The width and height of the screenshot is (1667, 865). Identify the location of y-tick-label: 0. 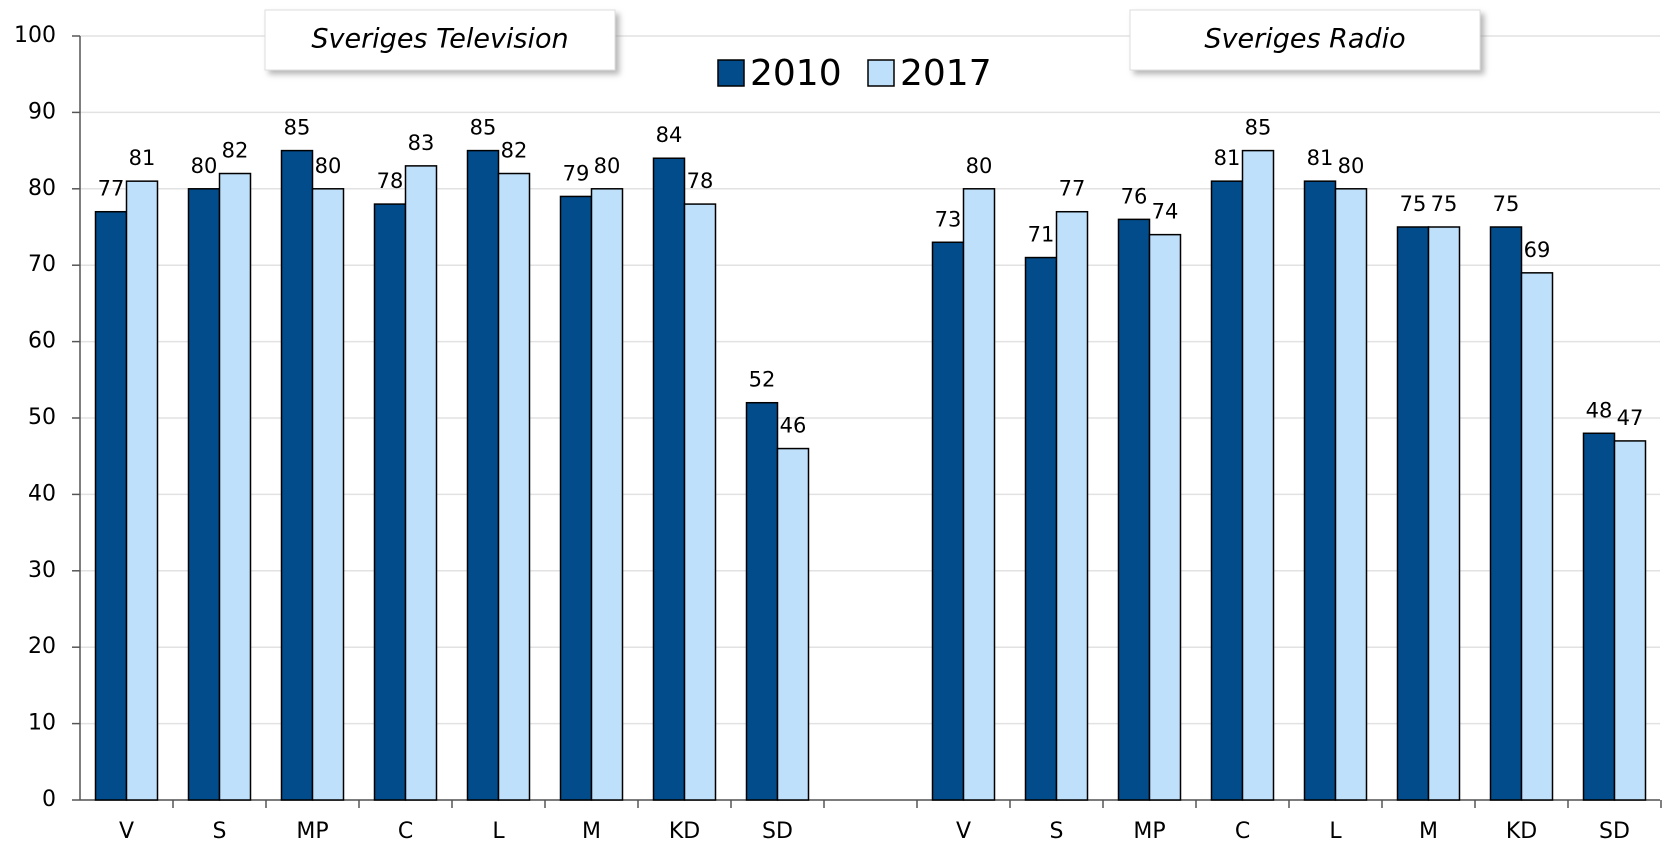
(49, 799).